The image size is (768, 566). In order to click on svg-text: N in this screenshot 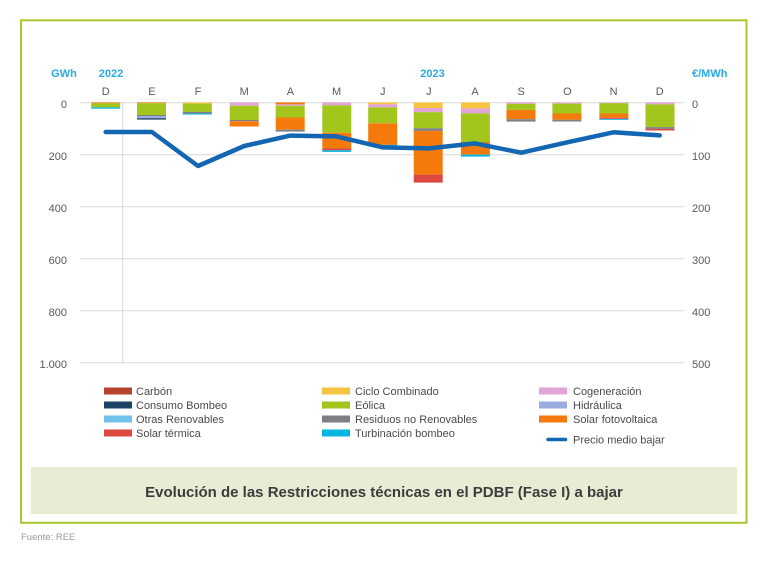, I will do `click(614, 92)`.